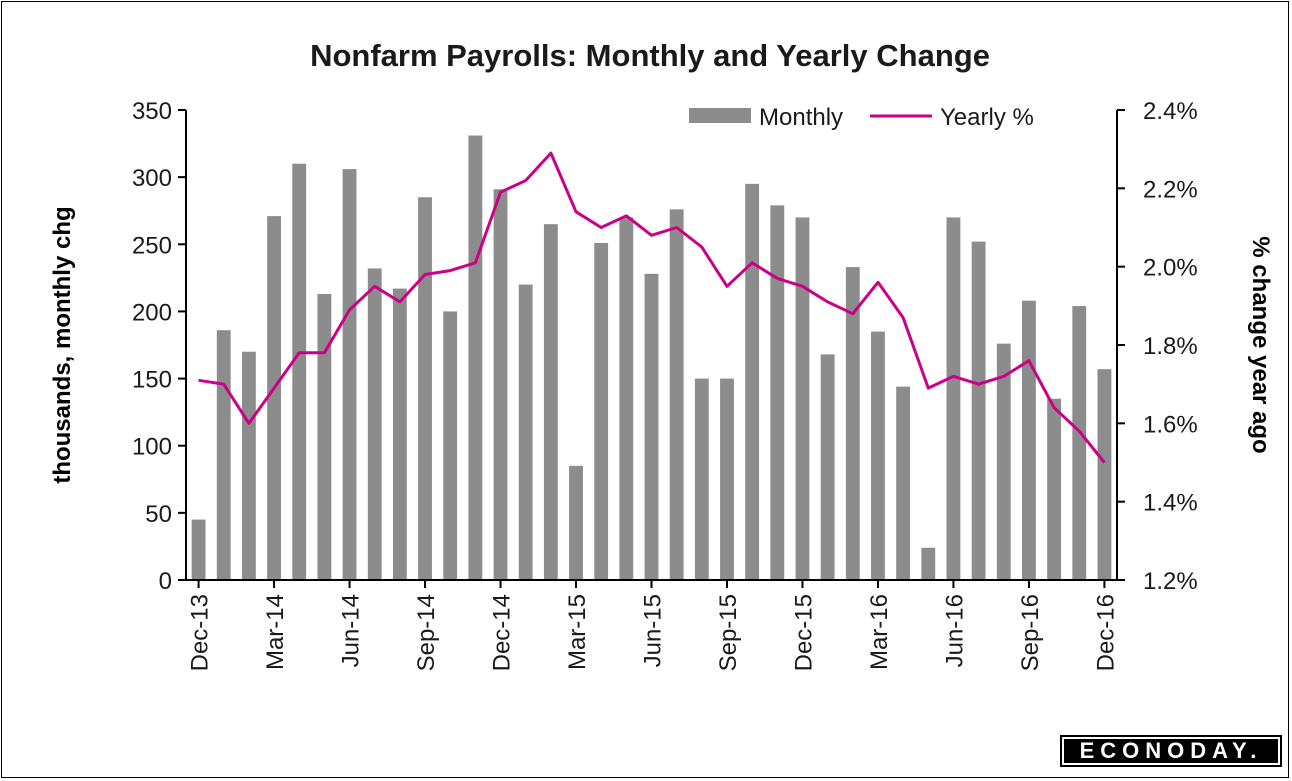  What do you see at coordinates (1170, 268) in the screenshot?
I see `y-right-tick-label: 2.0%` at bounding box center [1170, 268].